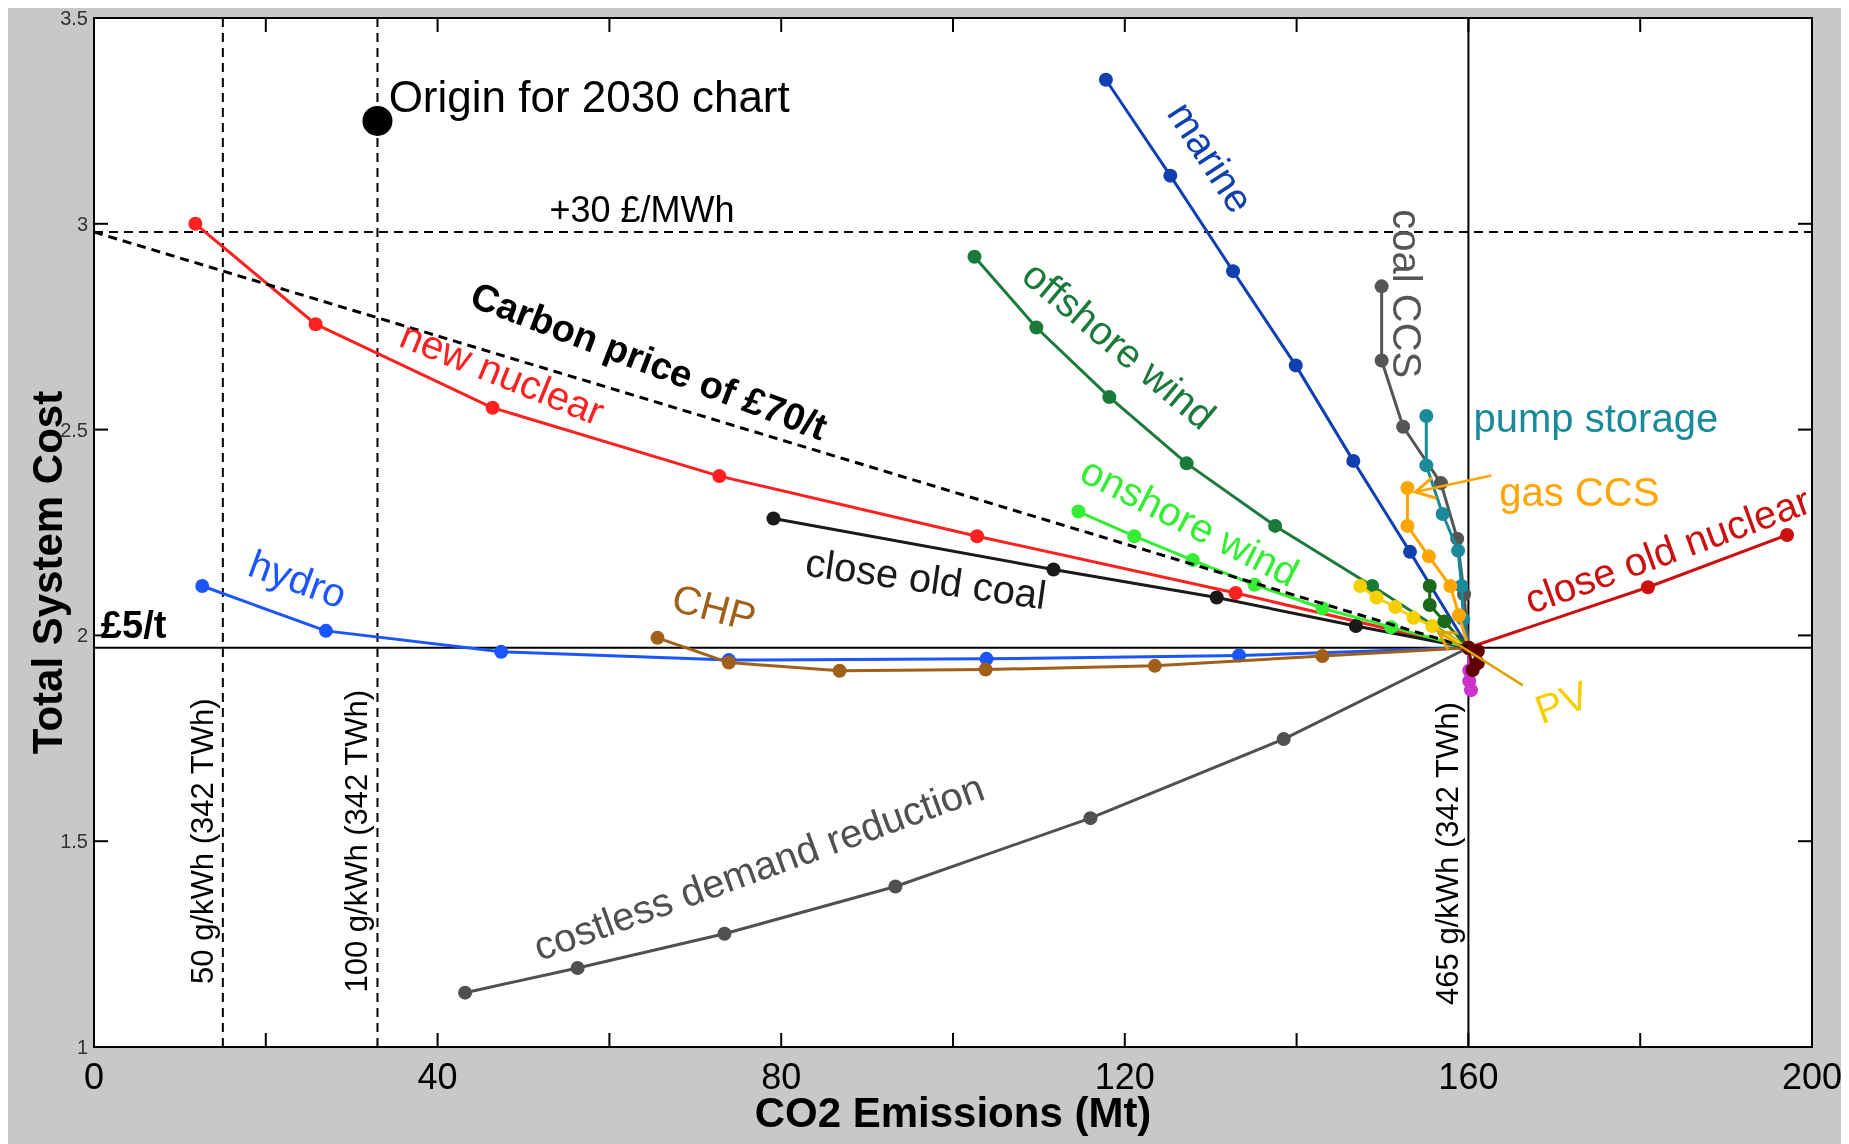  What do you see at coordinates (1406, 294) in the screenshot?
I see `text: coal CCS` at bounding box center [1406, 294].